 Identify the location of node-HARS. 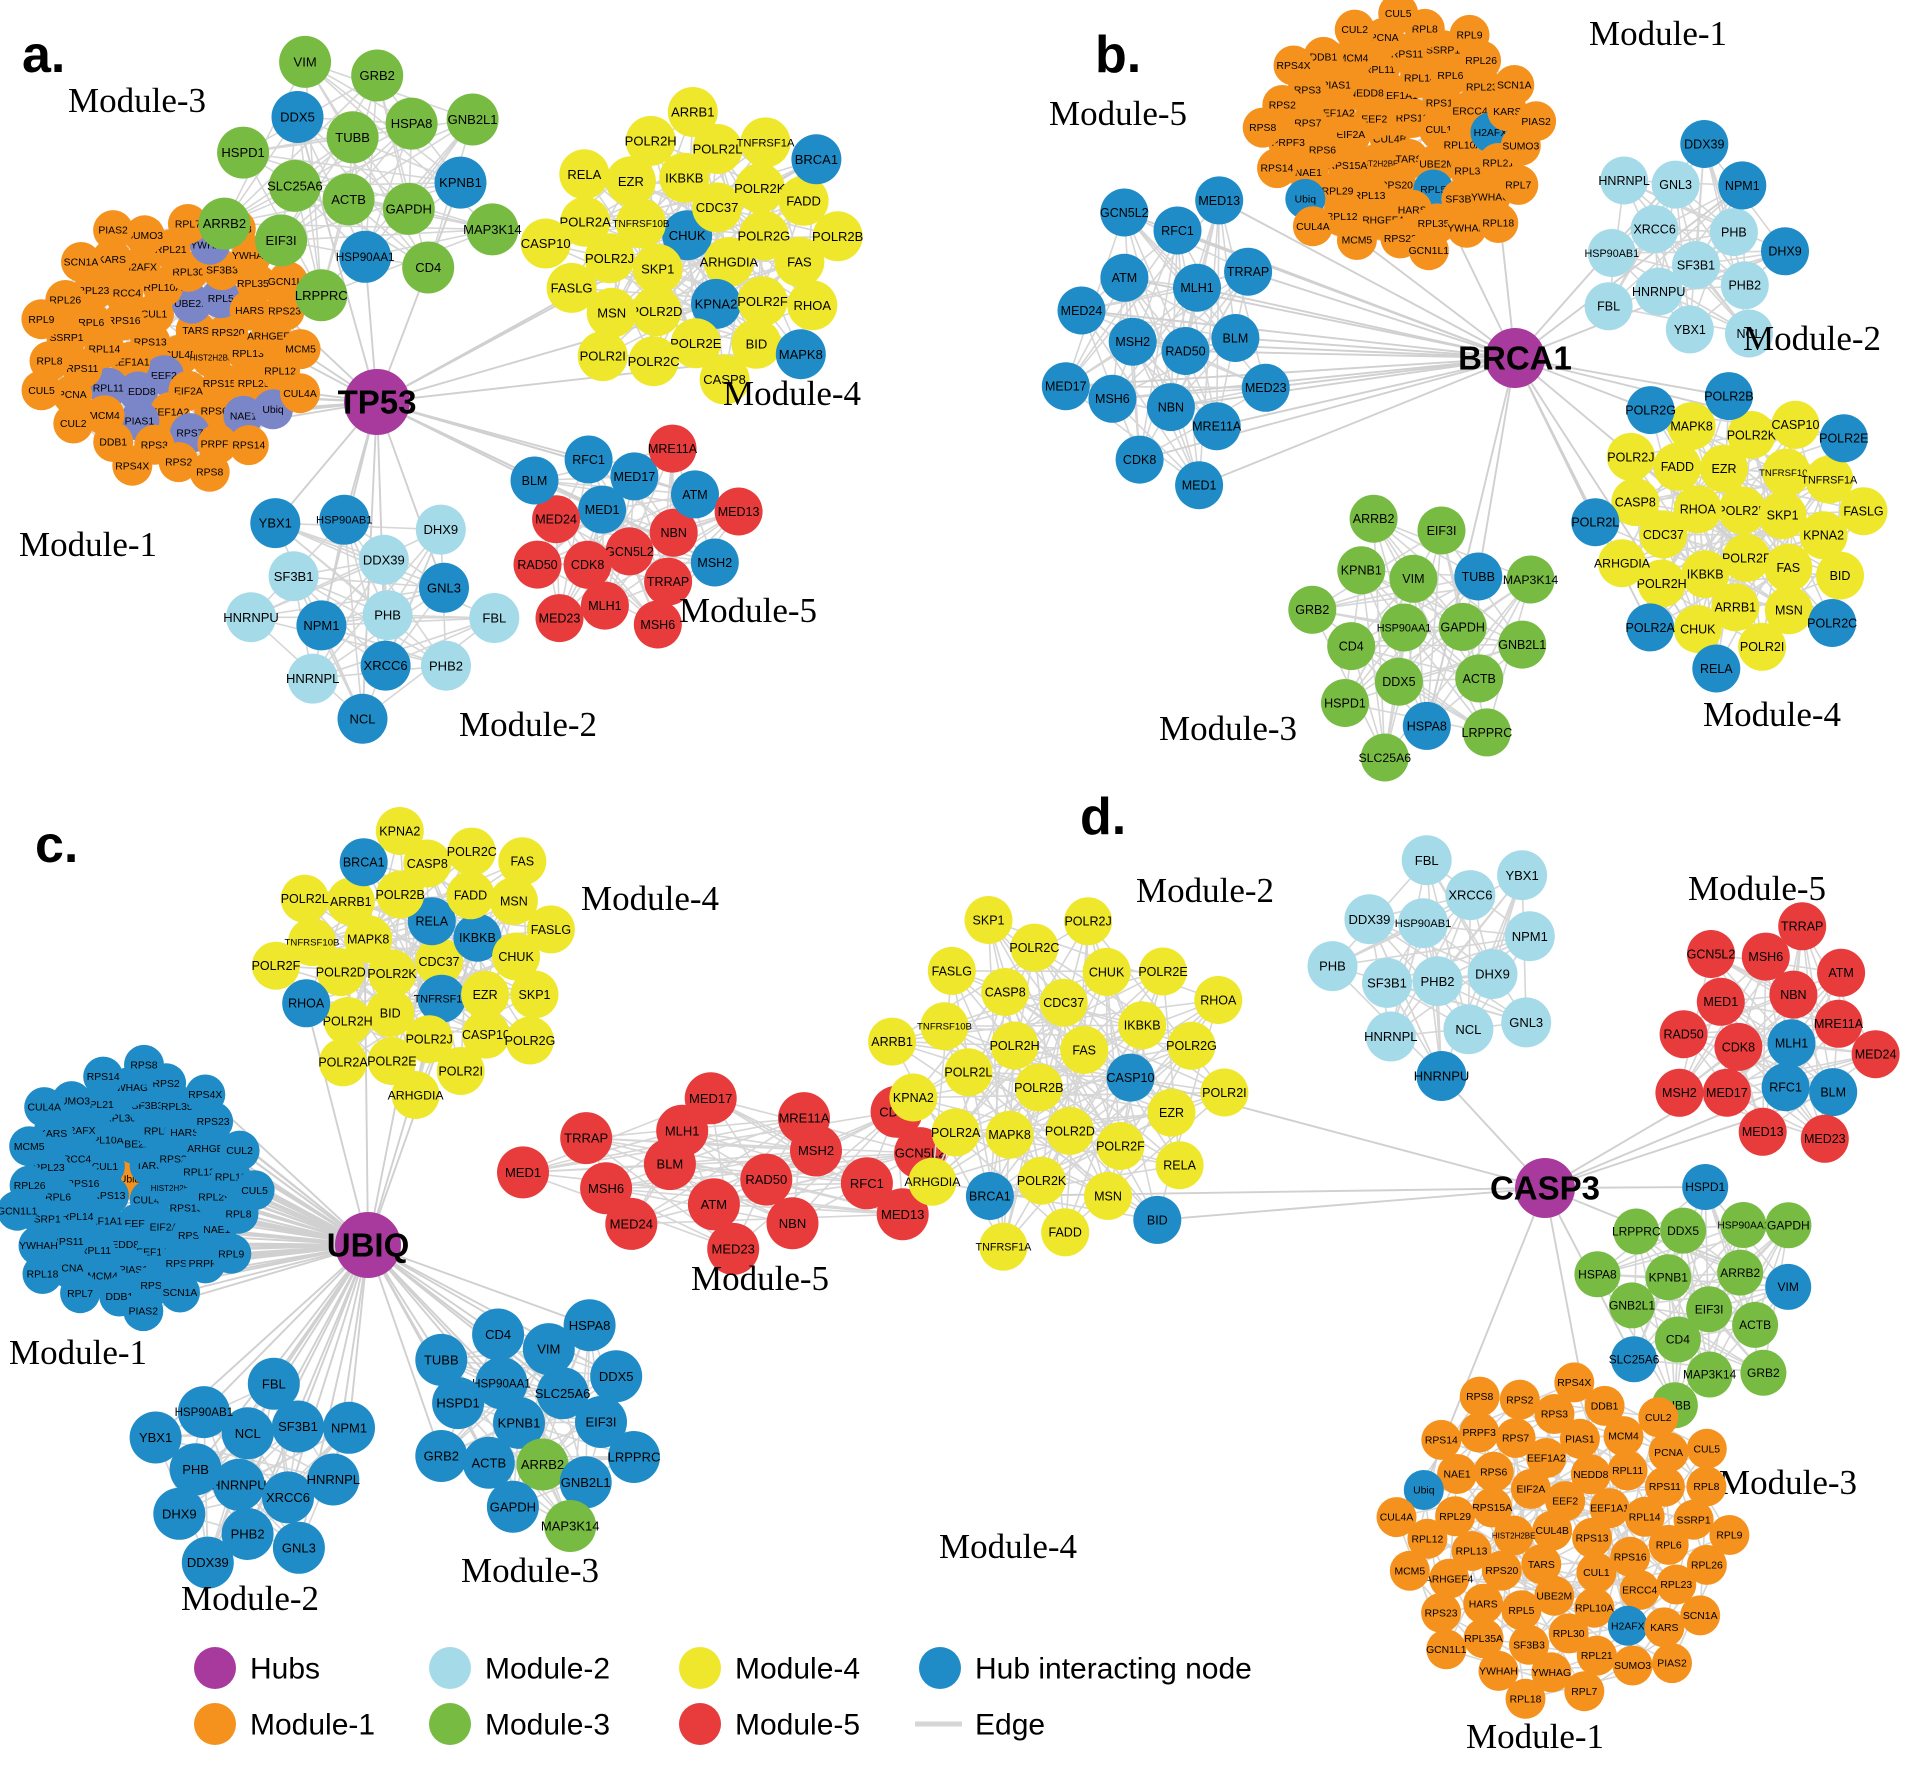
(1483, 1603).